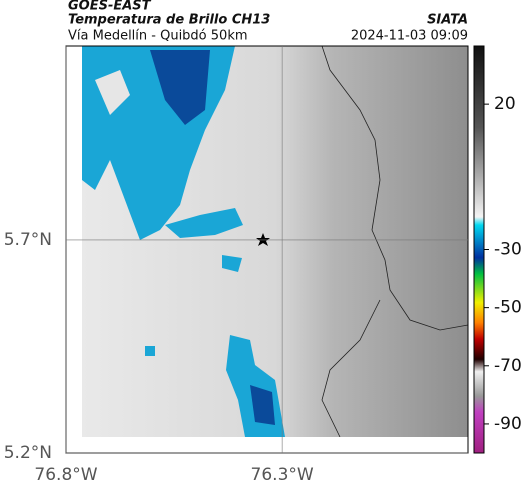 The image size is (526, 495). Describe the element at coordinates (508, 366) in the screenshot. I see `colorbar-tick-label: -70` at that location.